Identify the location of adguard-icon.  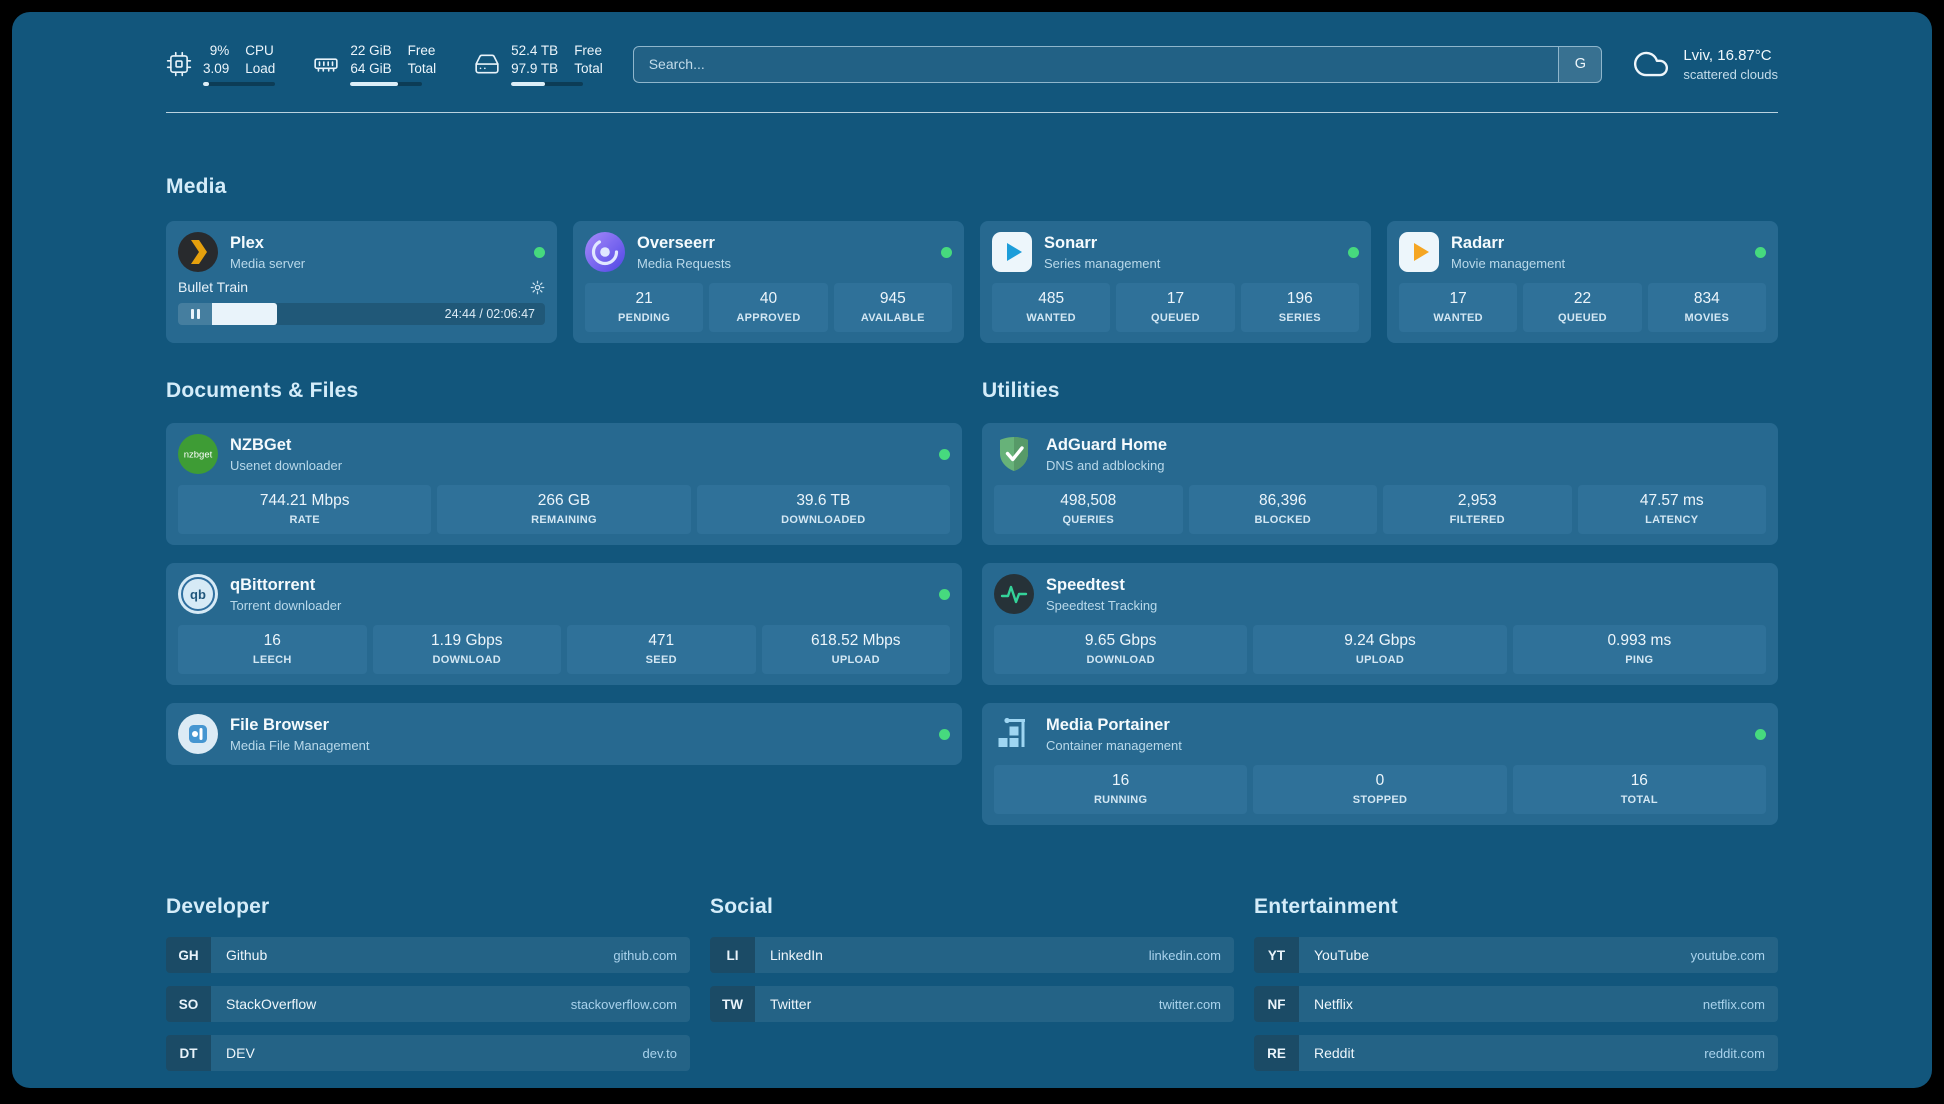
(1014, 454).